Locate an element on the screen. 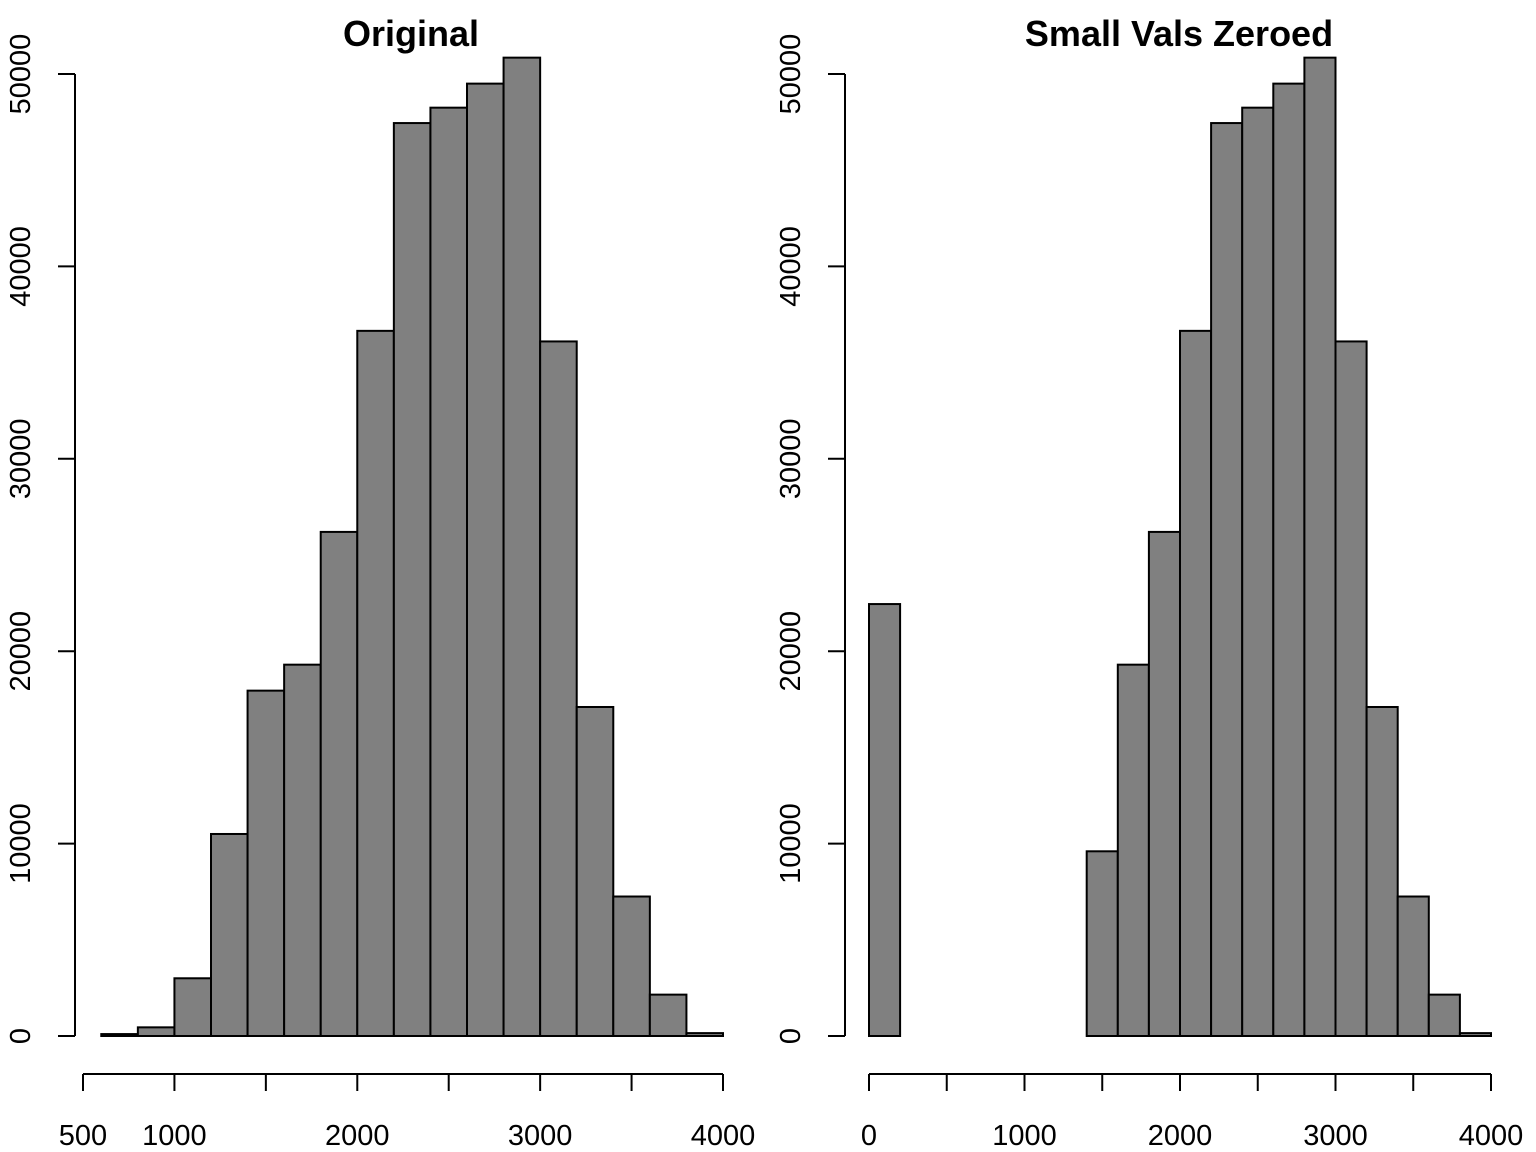 The width and height of the screenshot is (1536, 1152). chart-title-original: Original is located at coordinates (411, 33).